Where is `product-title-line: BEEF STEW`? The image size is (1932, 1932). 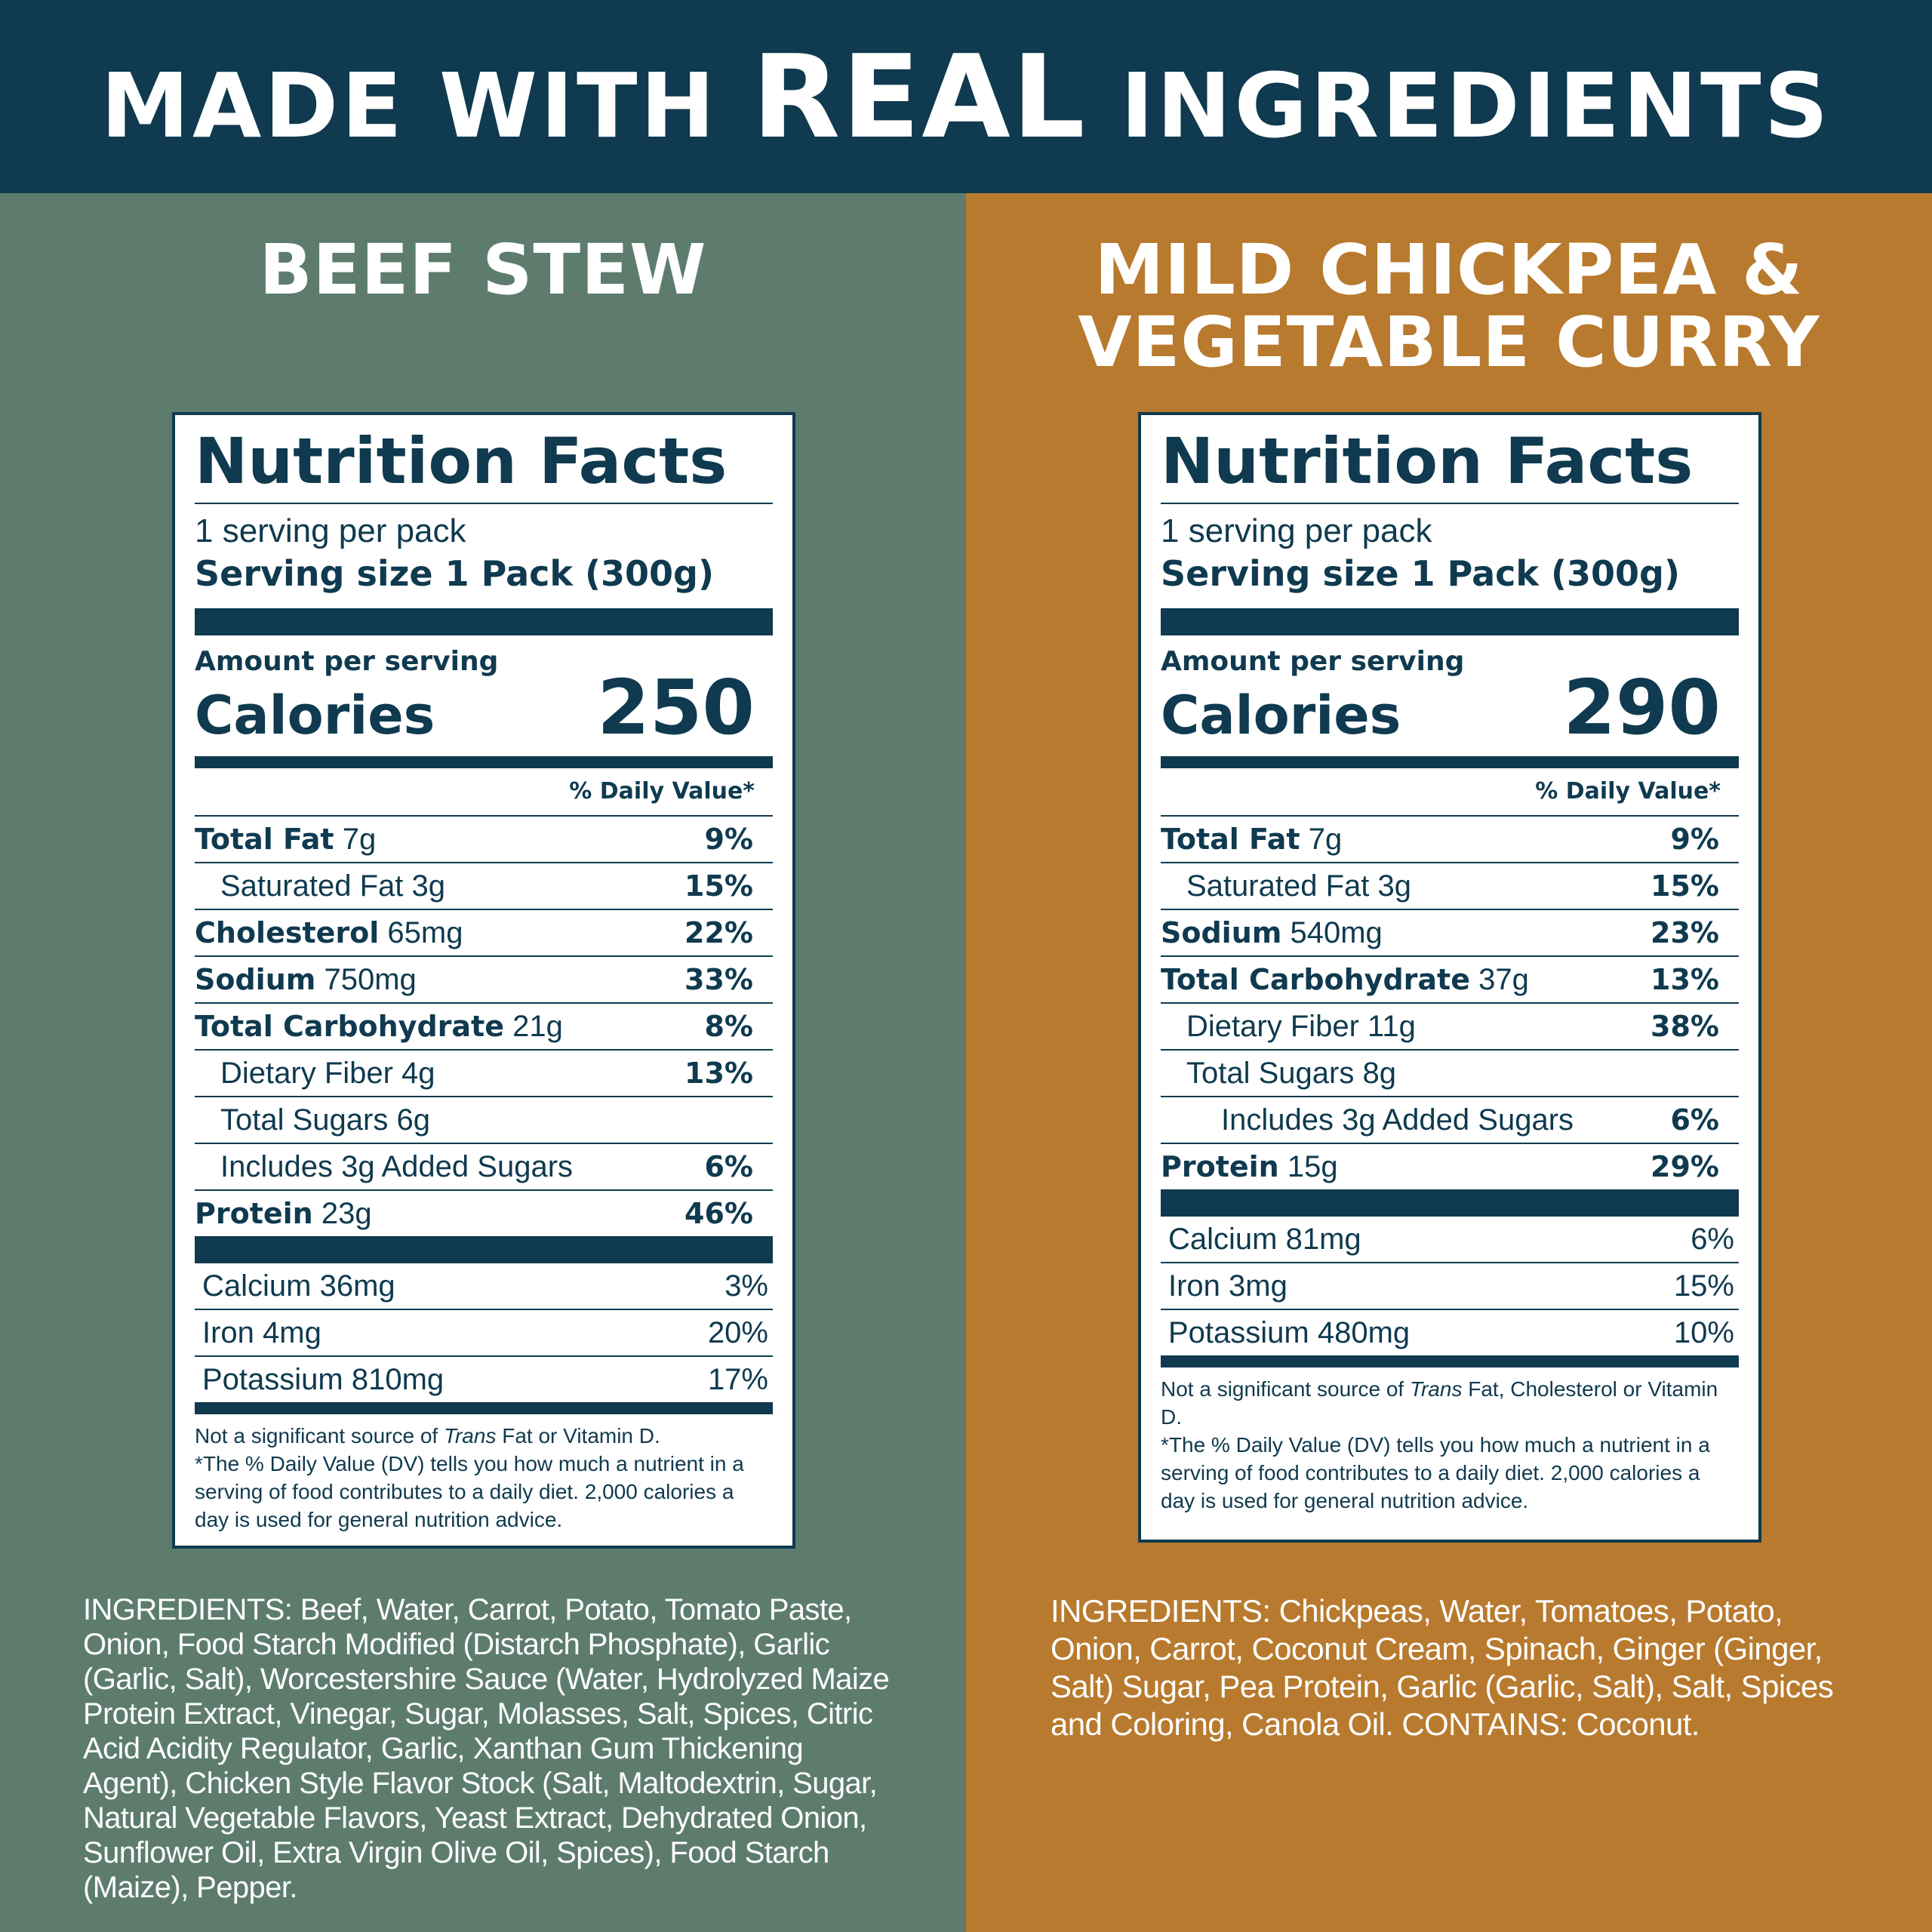 product-title-line: BEEF STEW is located at coordinates (483, 269).